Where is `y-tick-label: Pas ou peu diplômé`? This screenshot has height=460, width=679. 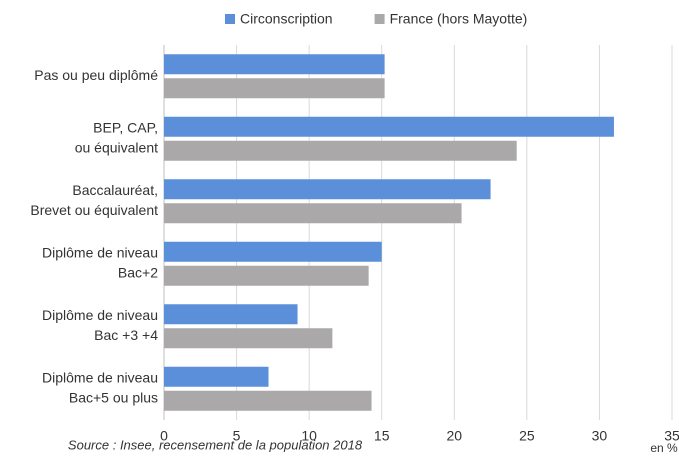
y-tick-label: Pas ou peu diplômé is located at coordinates (96, 75).